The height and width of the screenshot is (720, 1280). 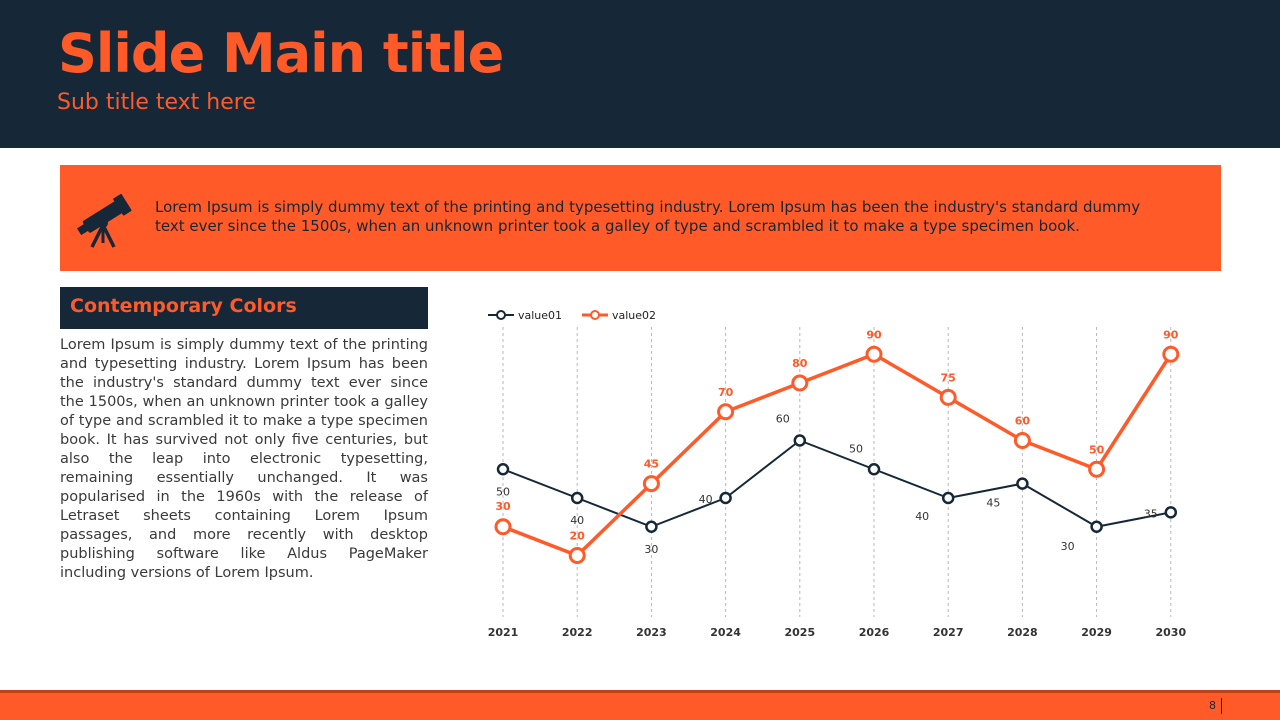 What do you see at coordinates (1215, 706) in the screenshot?
I see `page-number: 8` at bounding box center [1215, 706].